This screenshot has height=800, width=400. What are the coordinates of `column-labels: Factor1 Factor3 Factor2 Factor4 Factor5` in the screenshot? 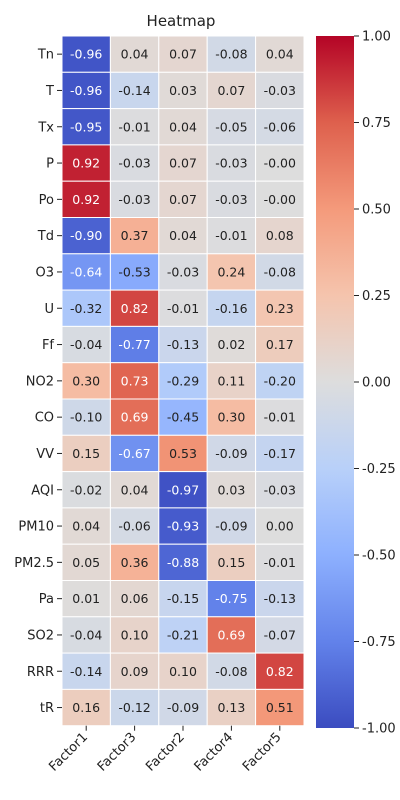 It's located at (165, 750).